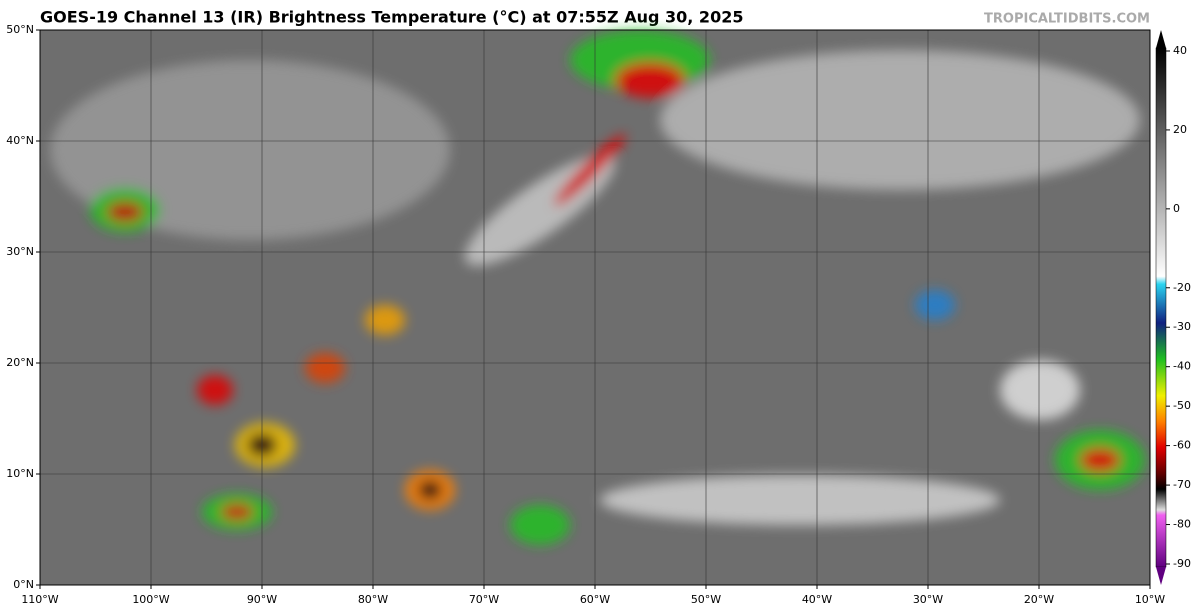  What do you see at coordinates (706, 599) in the screenshot?
I see `x-tick-label: 50°W` at bounding box center [706, 599].